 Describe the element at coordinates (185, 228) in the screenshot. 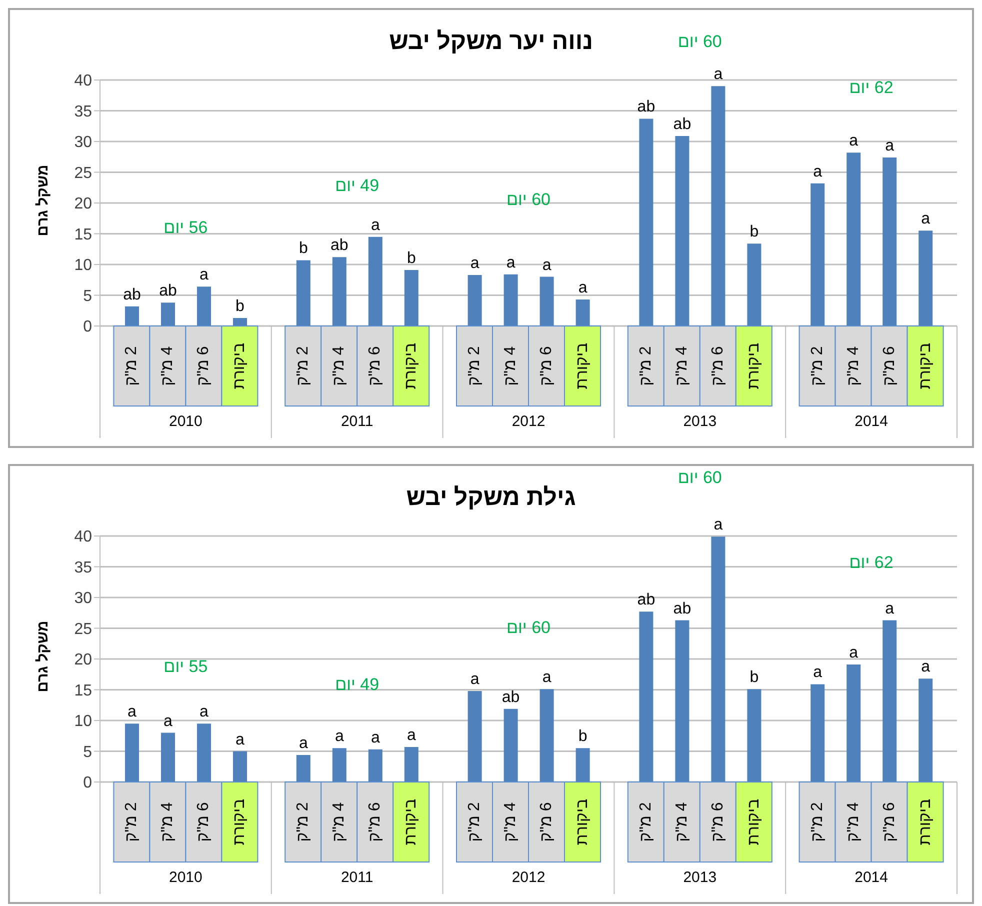

I see `annotation: 56 יום` at that location.